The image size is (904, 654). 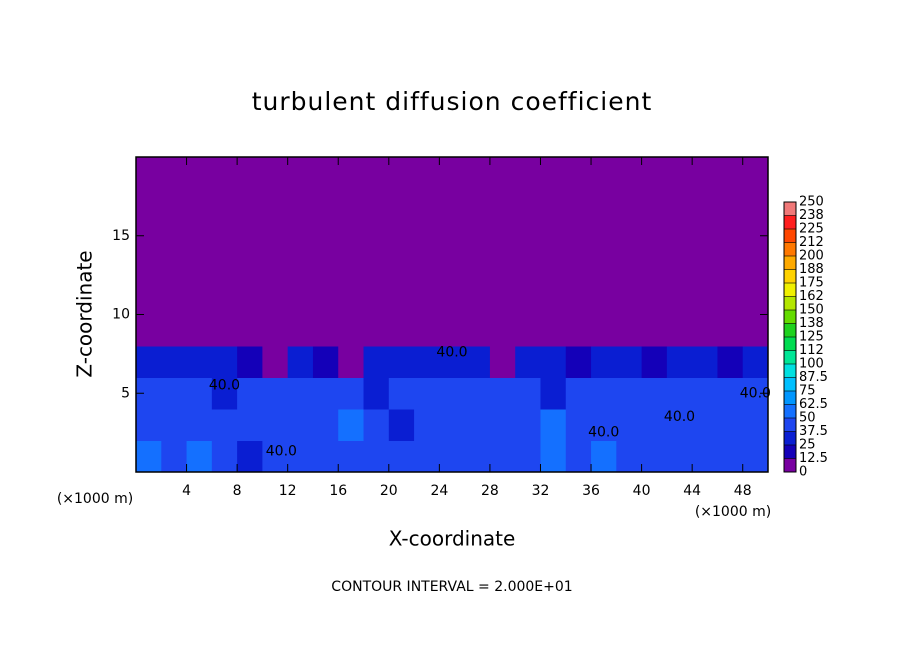 What do you see at coordinates (807, 445) in the screenshot?
I see `colorbar-label: 25` at bounding box center [807, 445].